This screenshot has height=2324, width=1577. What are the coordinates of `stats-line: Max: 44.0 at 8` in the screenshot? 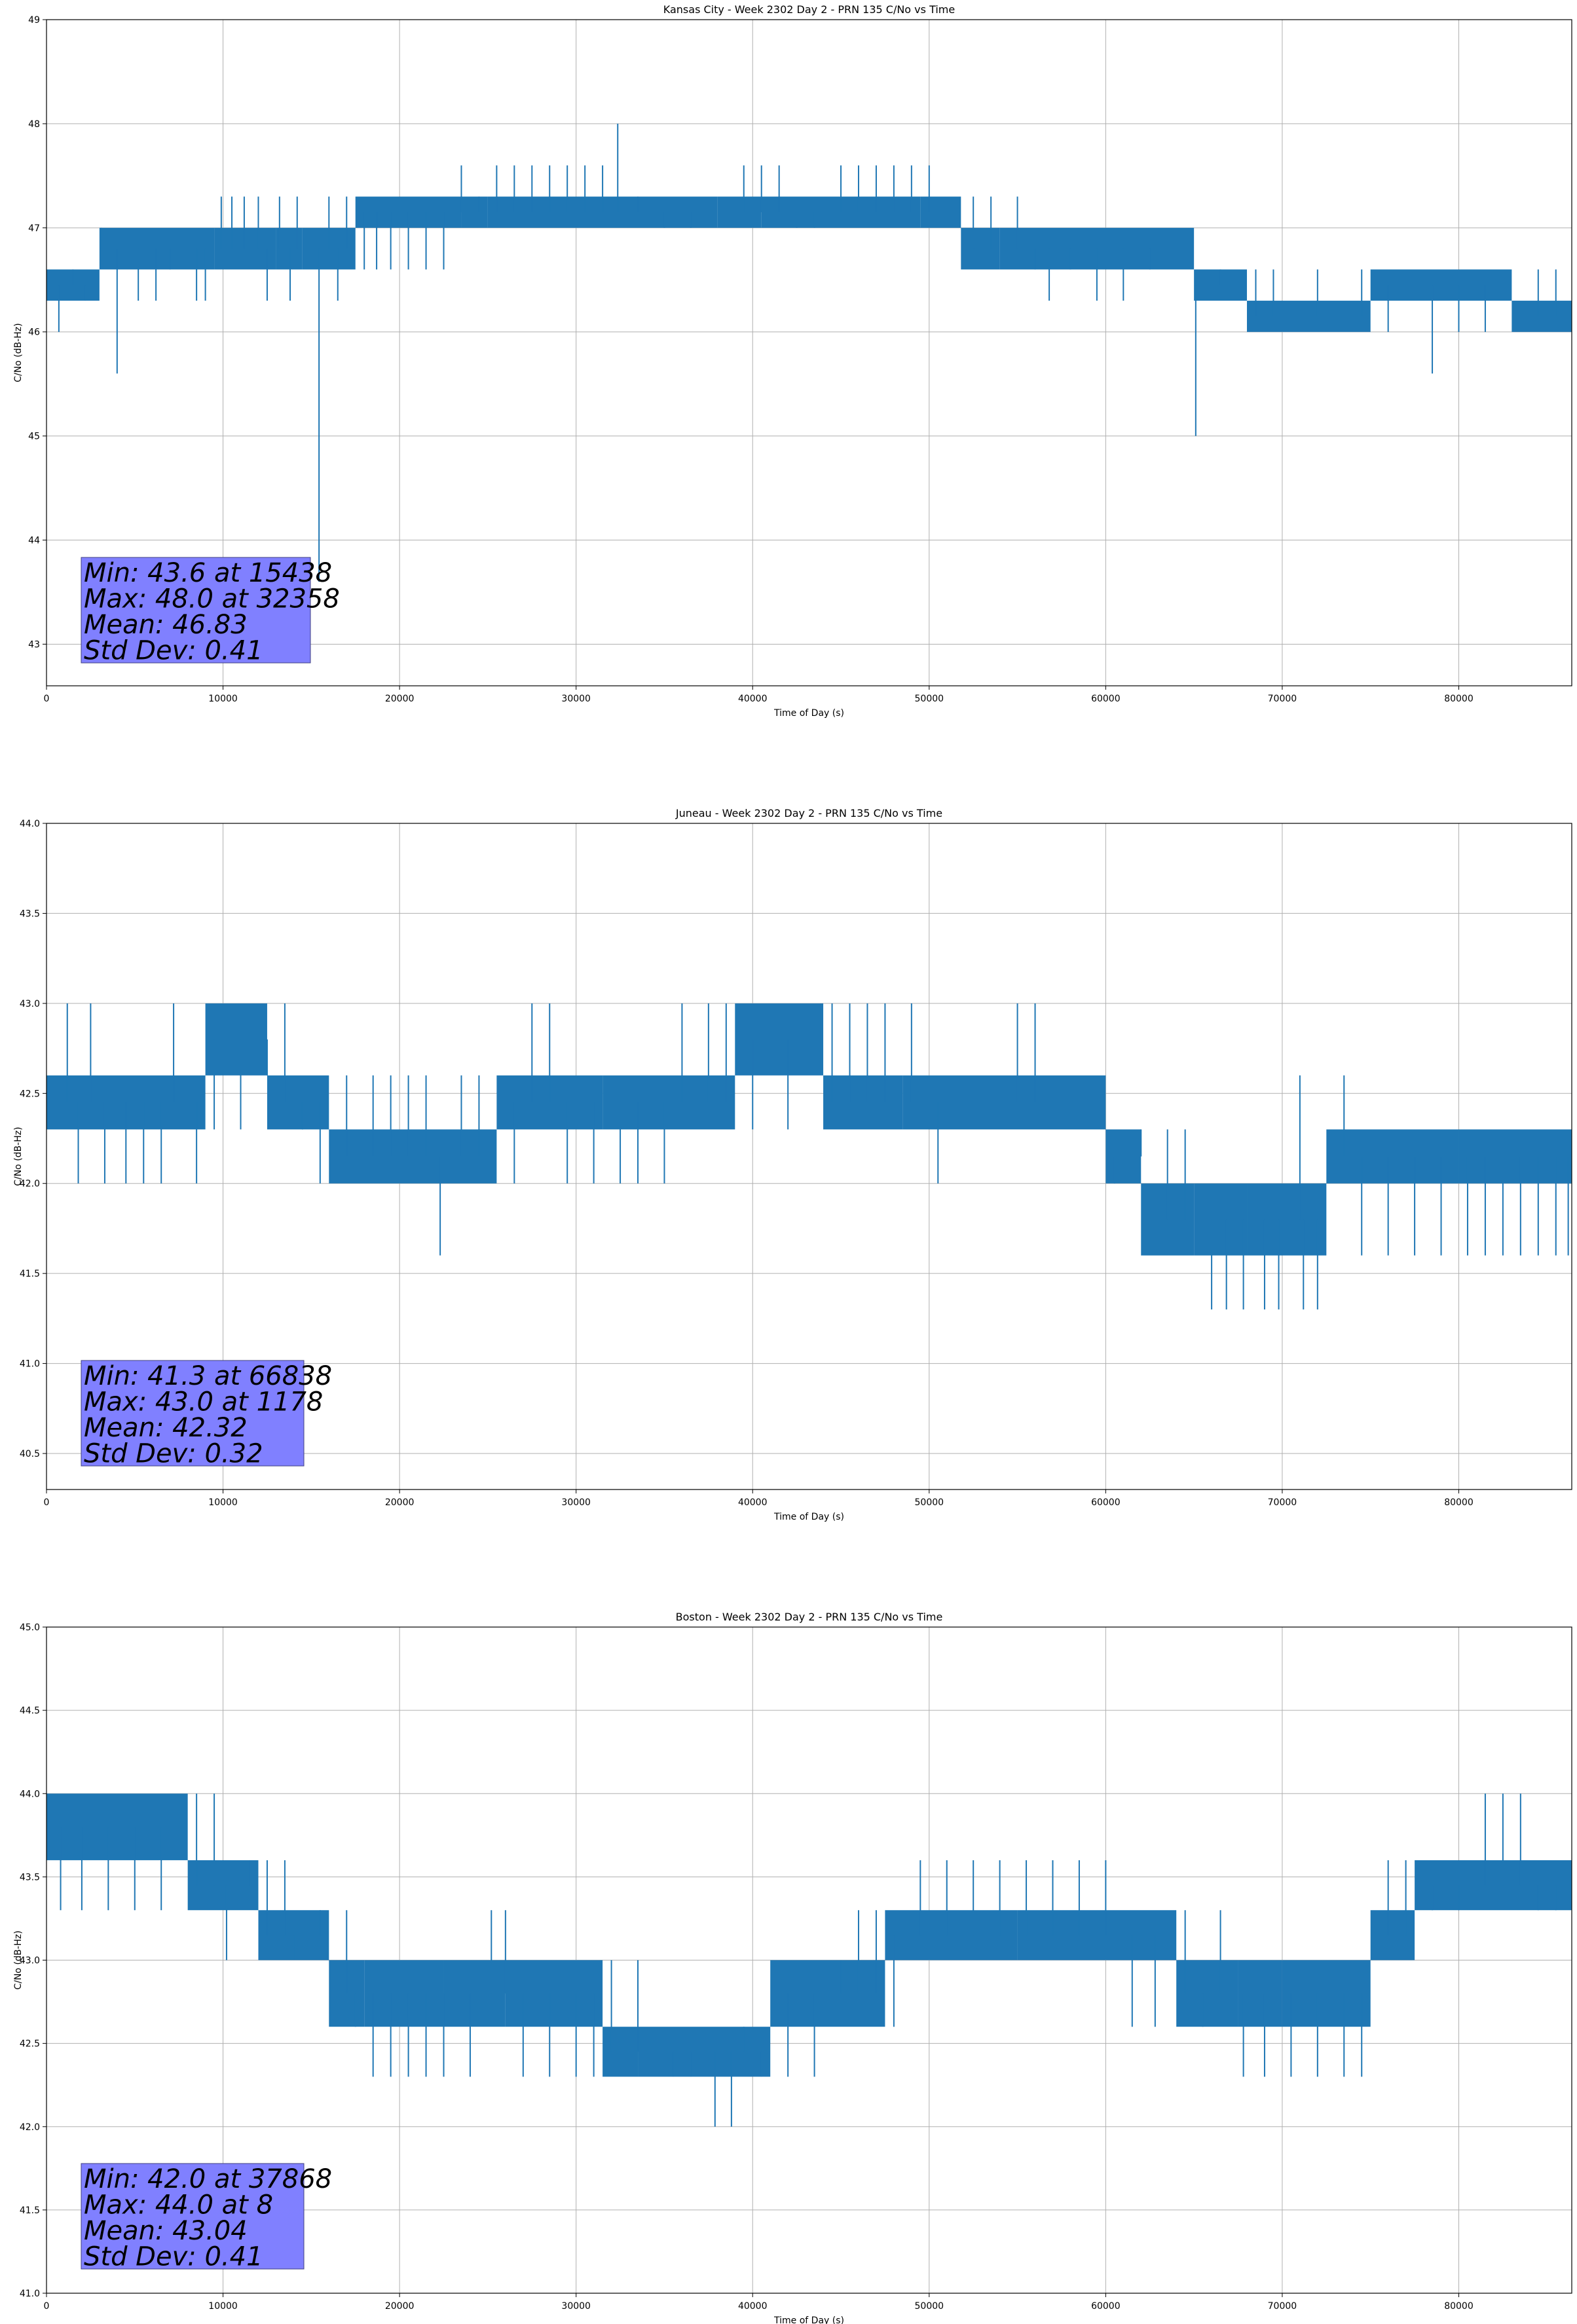 It's located at (178, 2205).